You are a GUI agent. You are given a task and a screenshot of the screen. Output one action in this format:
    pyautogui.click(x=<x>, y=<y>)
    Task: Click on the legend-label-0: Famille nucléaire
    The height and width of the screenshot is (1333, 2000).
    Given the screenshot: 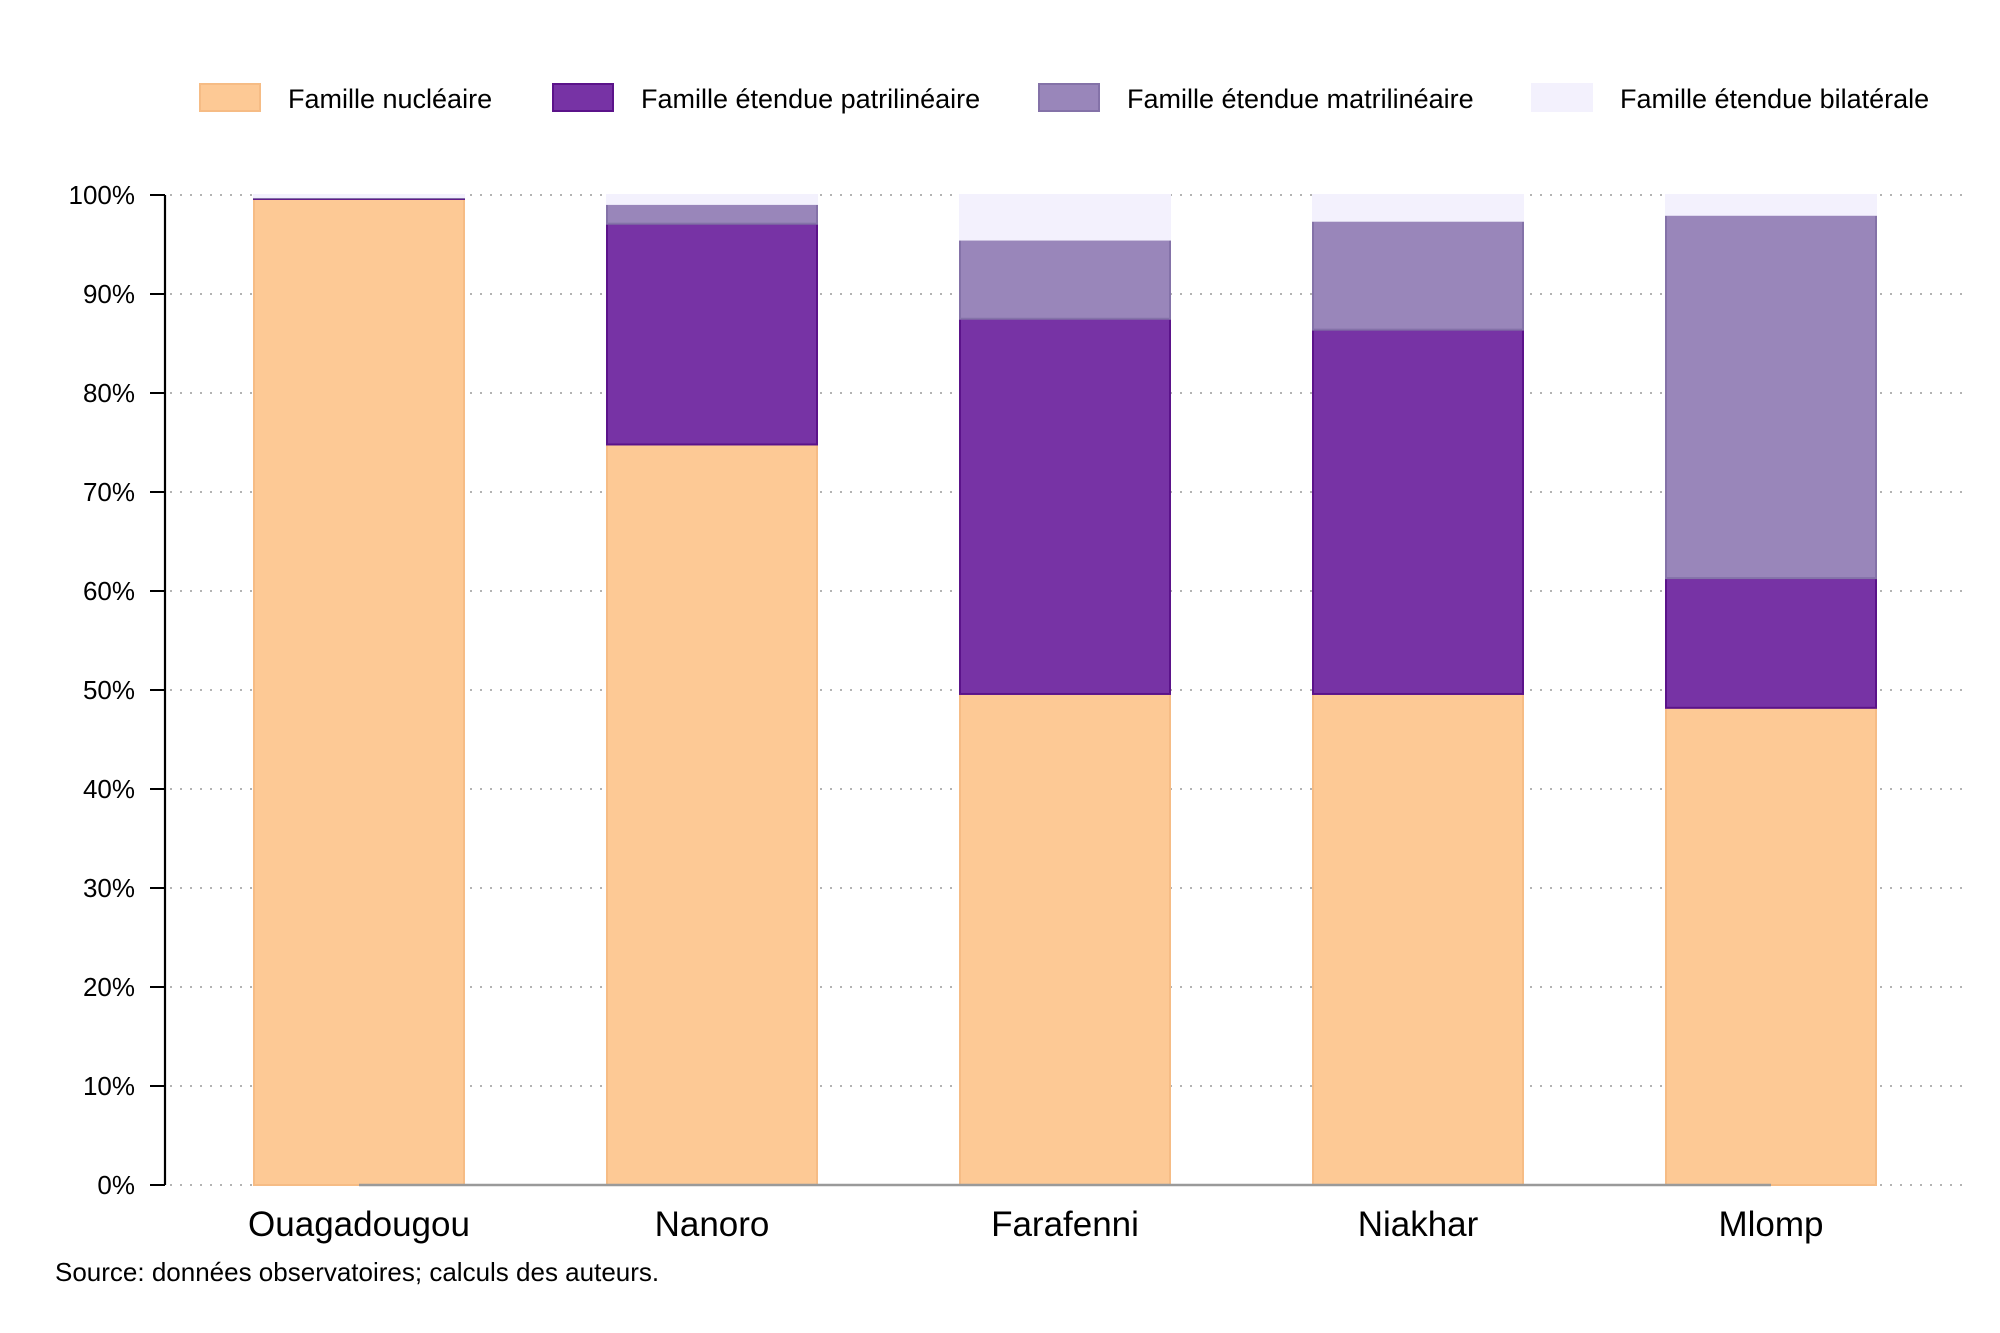 What is the action you would take?
    pyautogui.click(x=390, y=99)
    